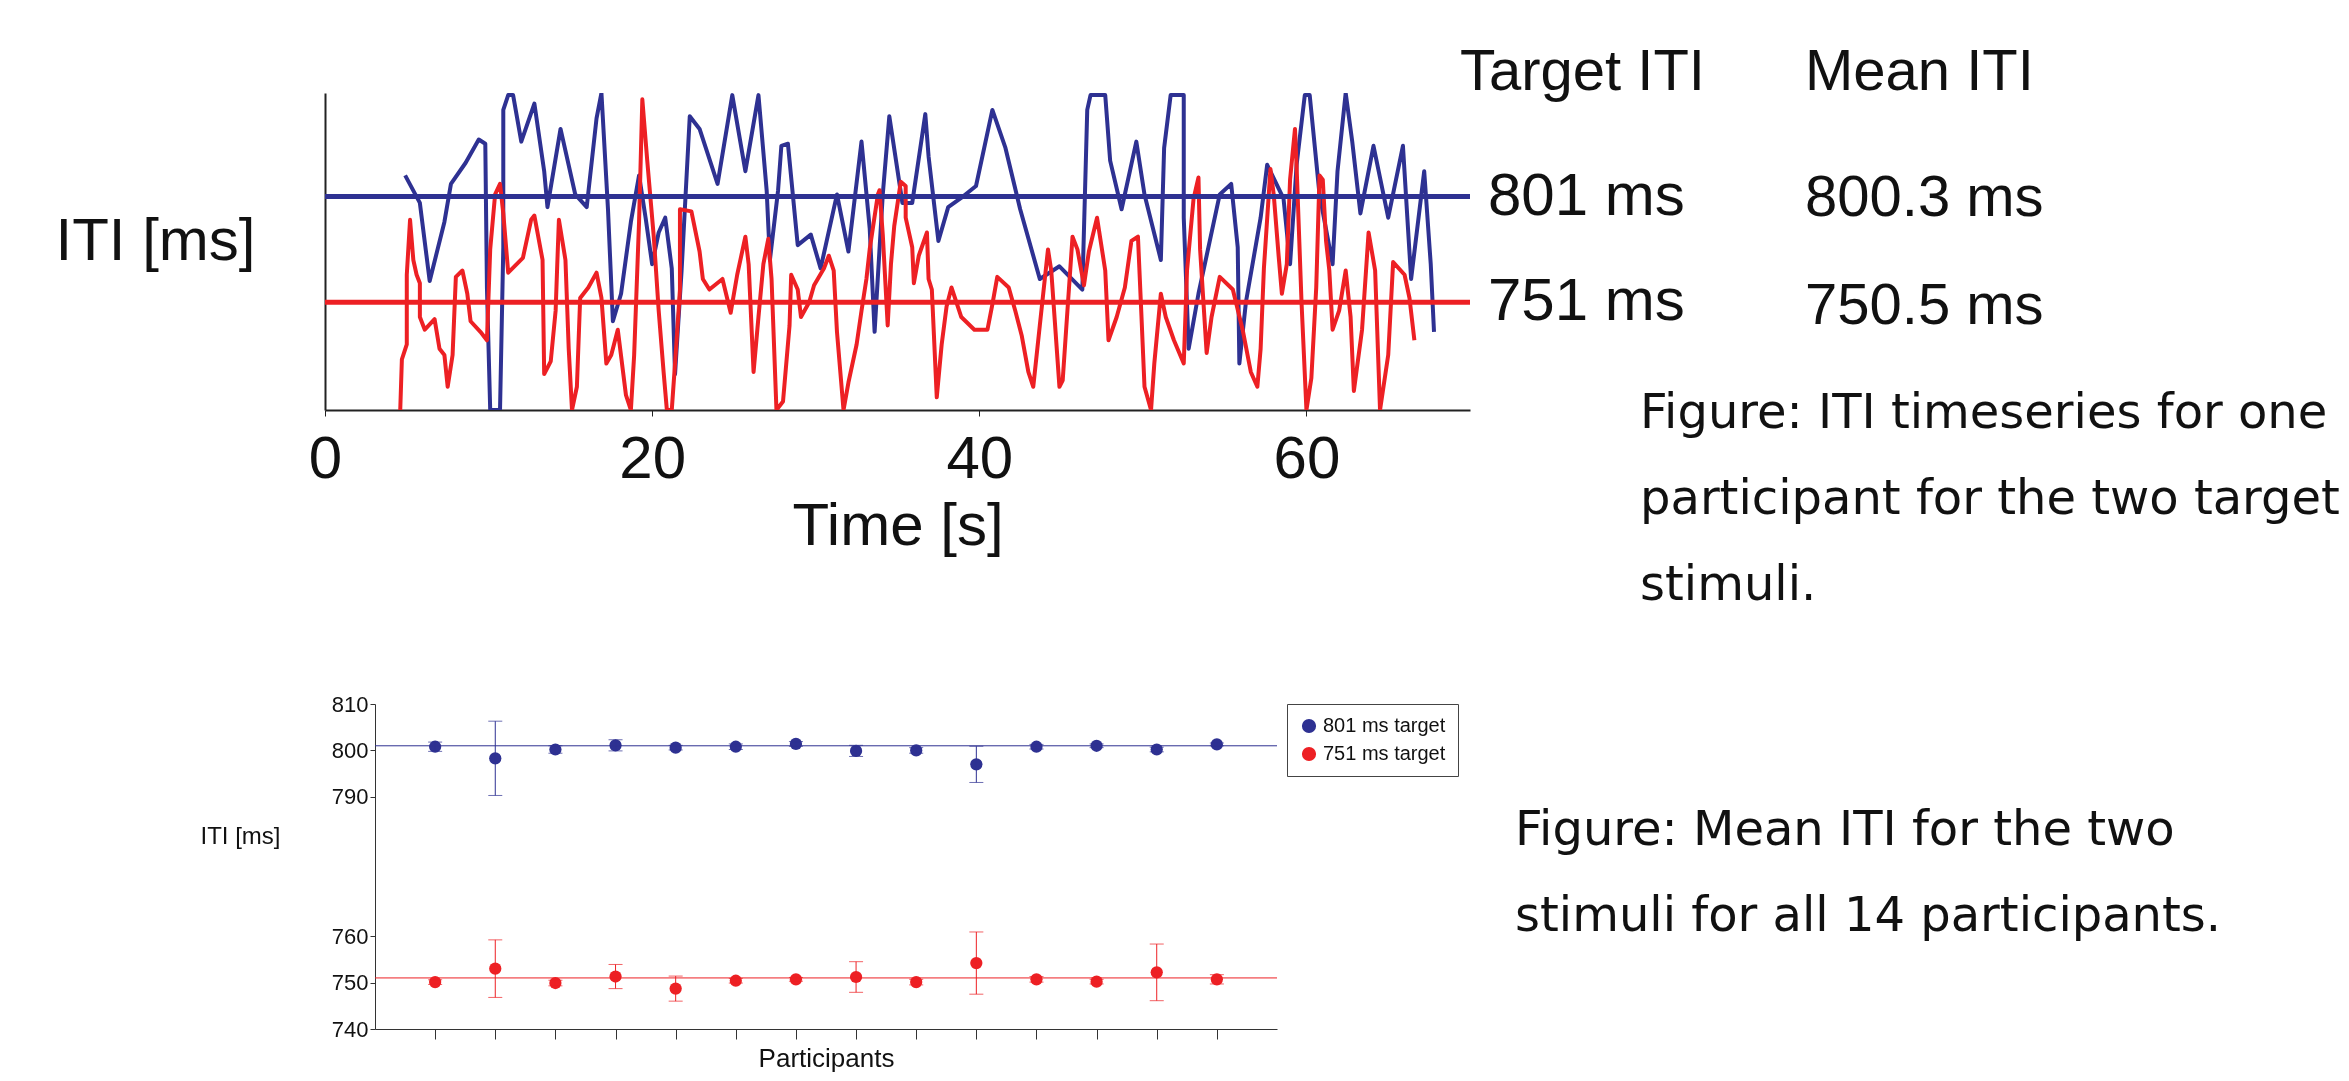  Describe the element at coordinates (350, 936) in the screenshot. I see `y-tick-label: 760` at that location.